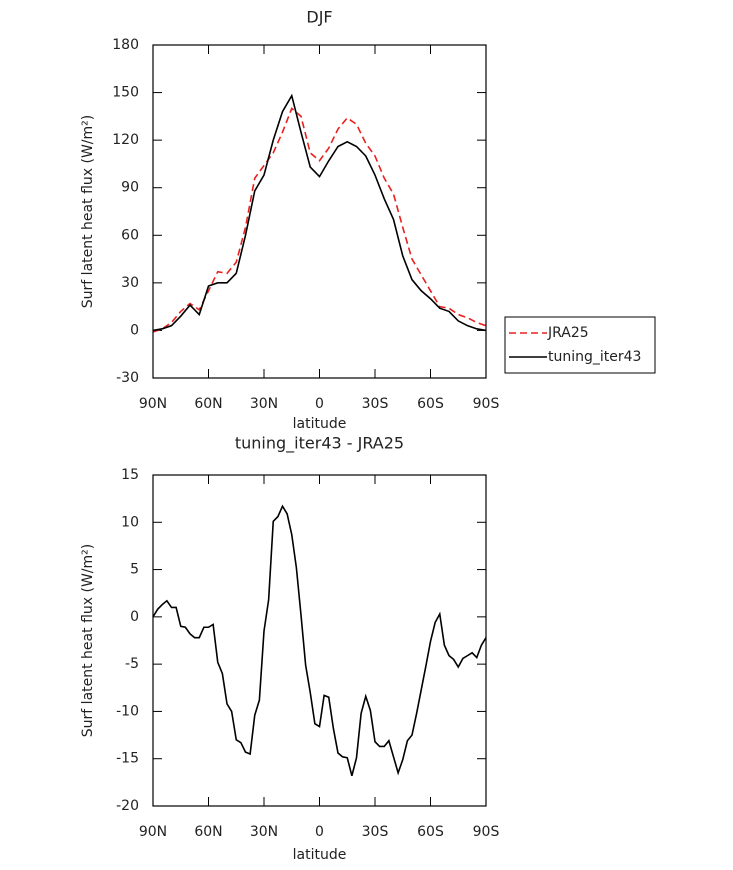  I want to click on y-tick-label: -10, so click(127, 711).